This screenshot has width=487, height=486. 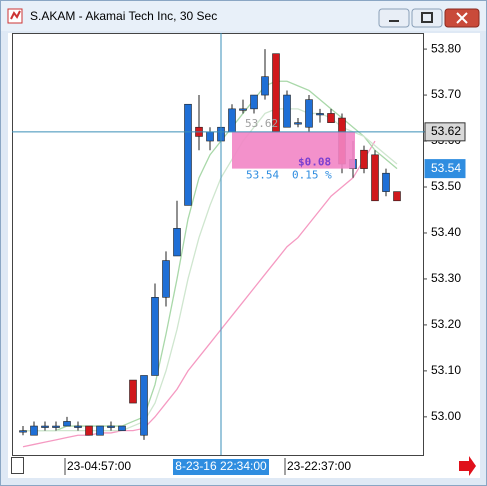 I want to click on y-tick-label: 53.70, so click(x=446, y=94).